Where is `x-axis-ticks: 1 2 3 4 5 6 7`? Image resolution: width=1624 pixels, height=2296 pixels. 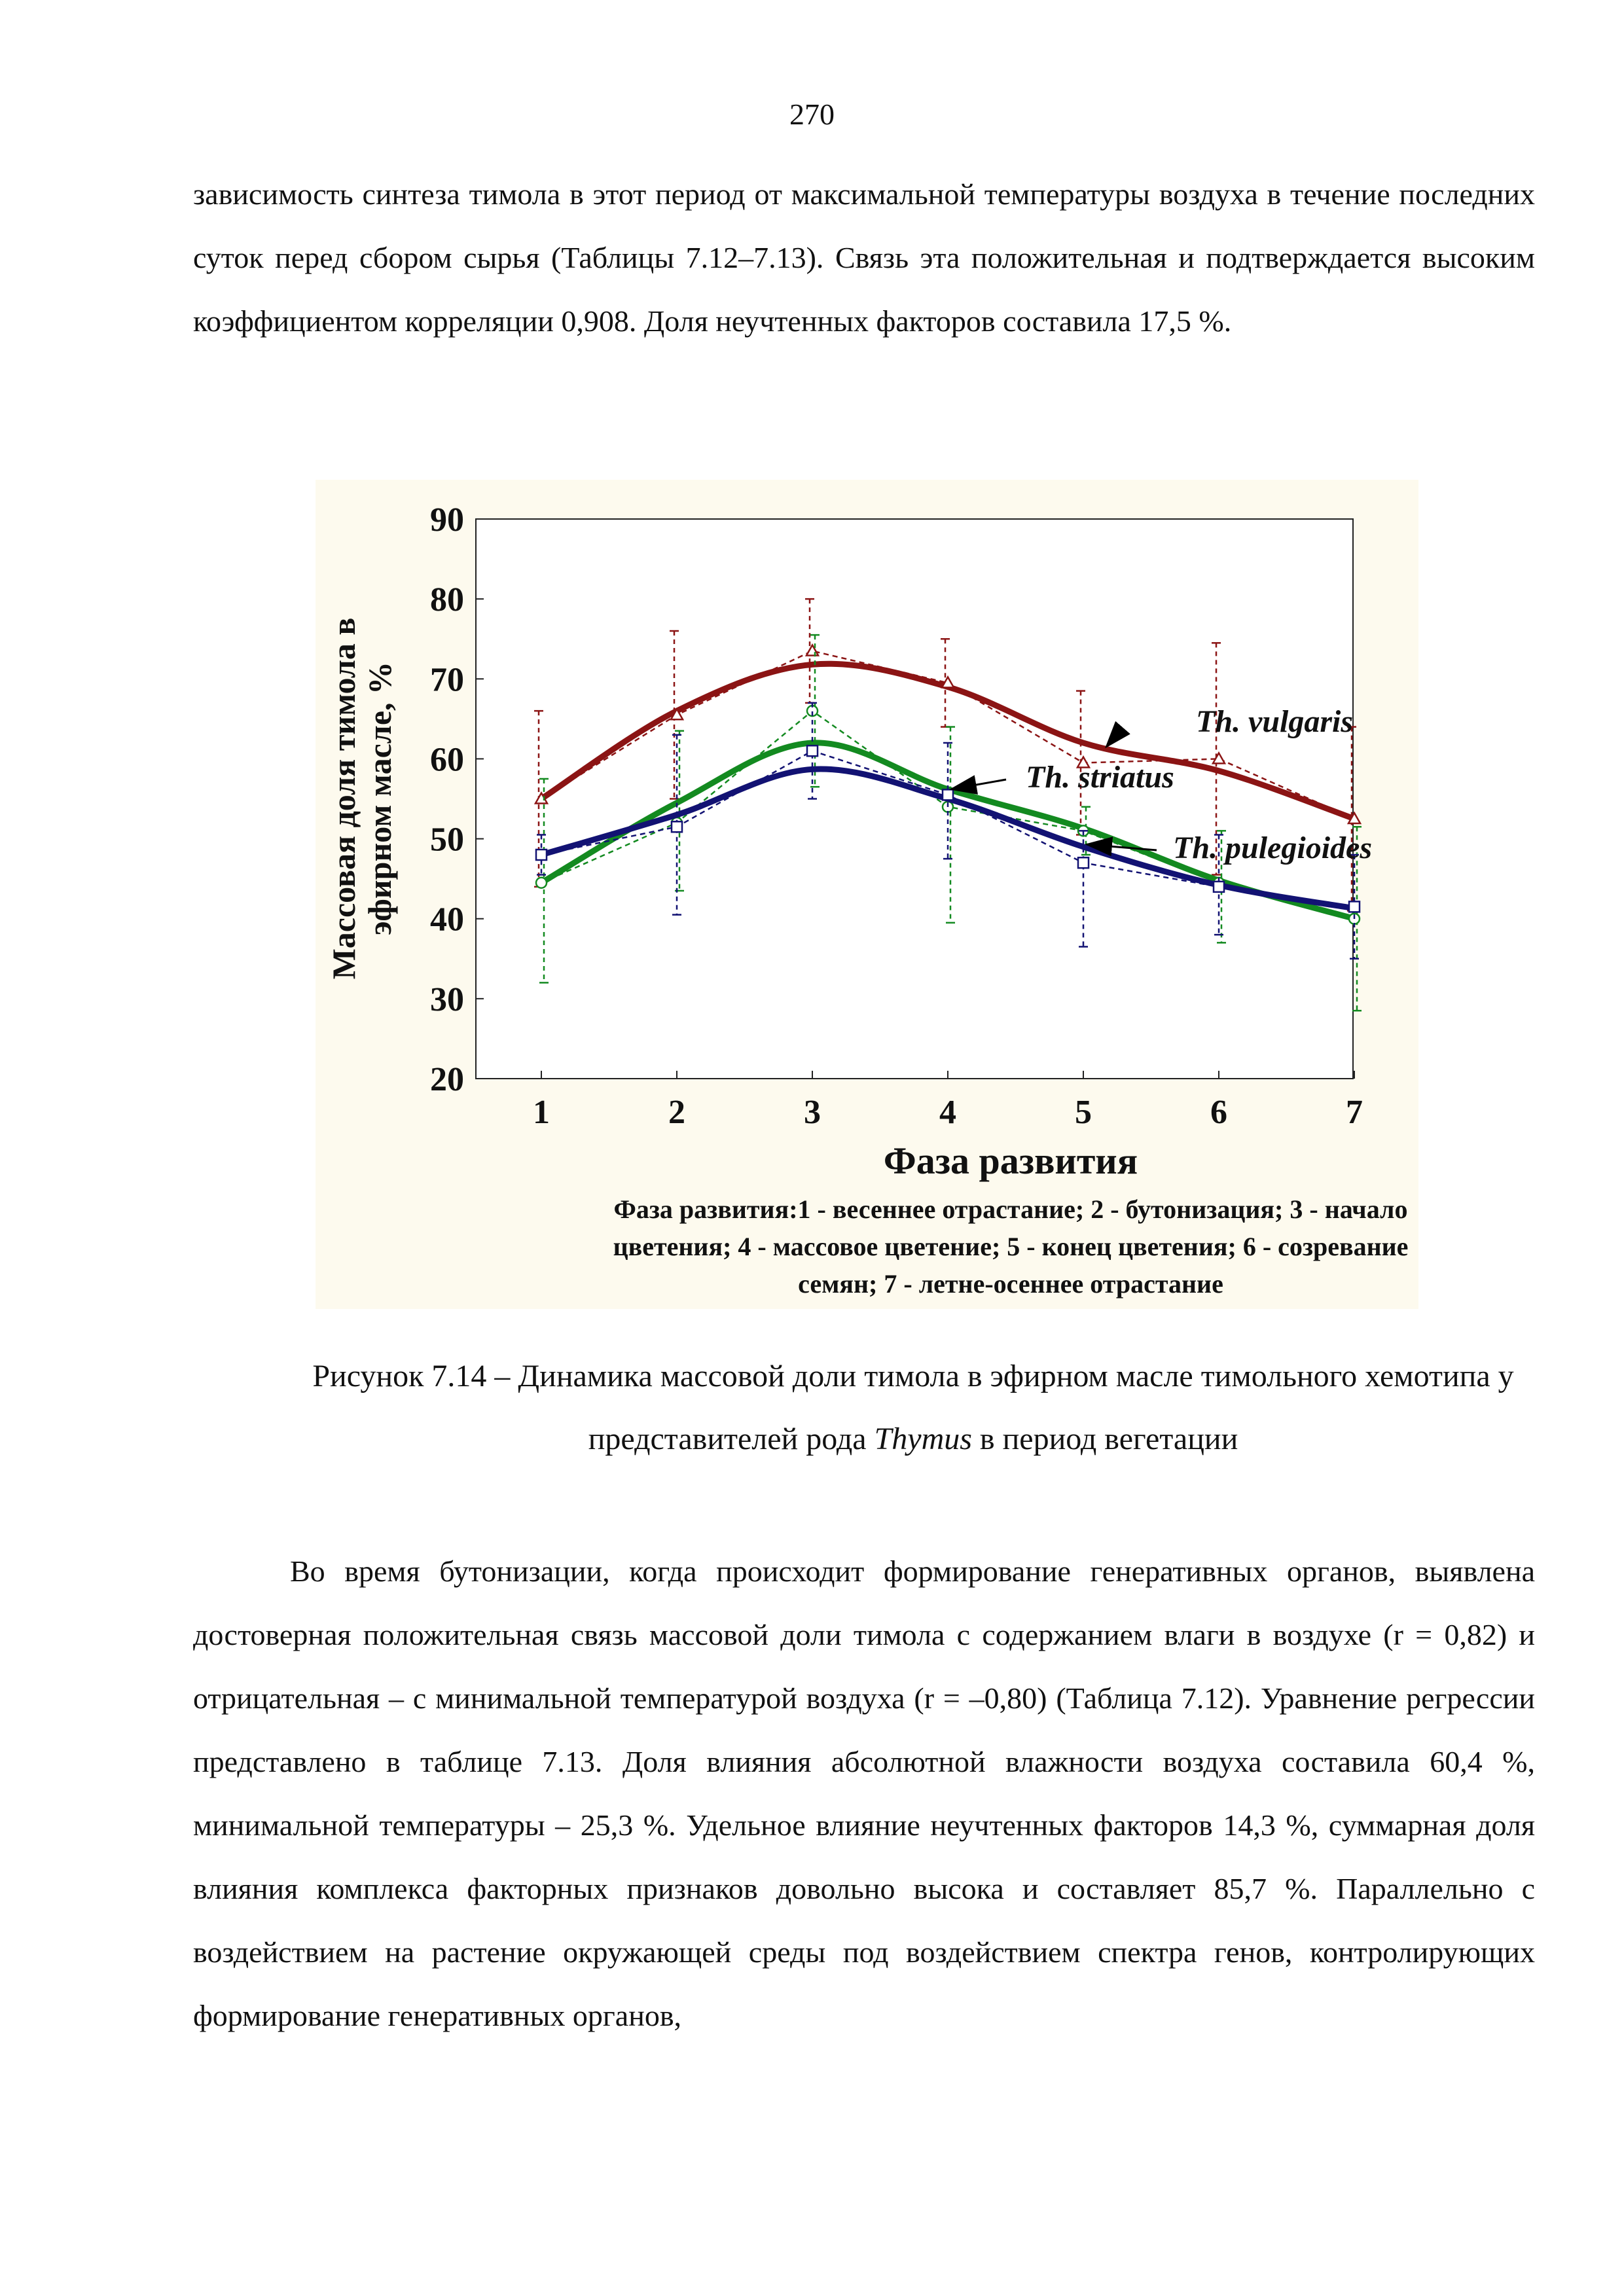 x-axis-ticks: 1 2 3 4 5 6 7 is located at coordinates (948, 1112).